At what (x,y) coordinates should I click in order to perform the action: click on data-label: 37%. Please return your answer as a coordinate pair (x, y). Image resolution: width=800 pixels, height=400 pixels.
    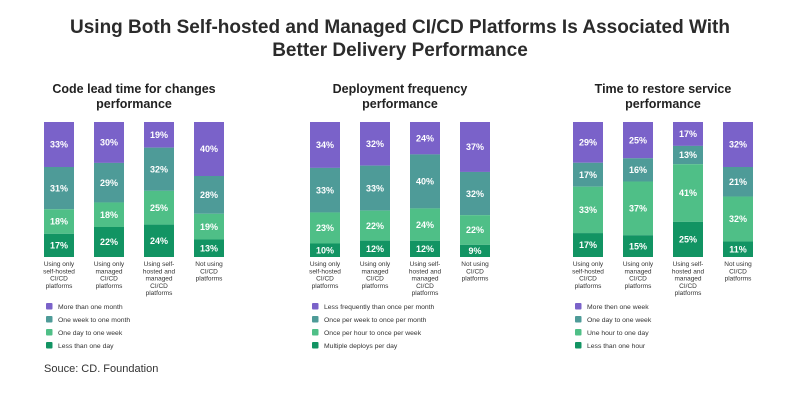
    Looking at the image, I should click on (475, 147).